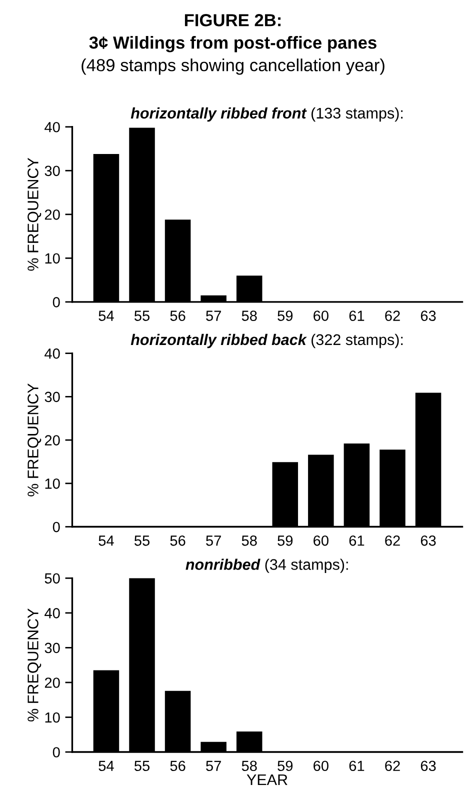 The image size is (466, 803). What do you see at coordinates (52, 578) in the screenshot?
I see `y-tick-label: 50` at bounding box center [52, 578].